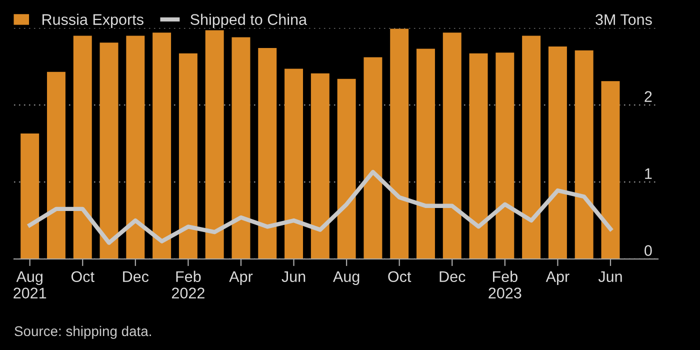 This screenshot has height=350, width=700. What do you see at coordinates (648, 250) in the screenshot?
I see `y-tick-label: 0` at bounding box center [648, 250].